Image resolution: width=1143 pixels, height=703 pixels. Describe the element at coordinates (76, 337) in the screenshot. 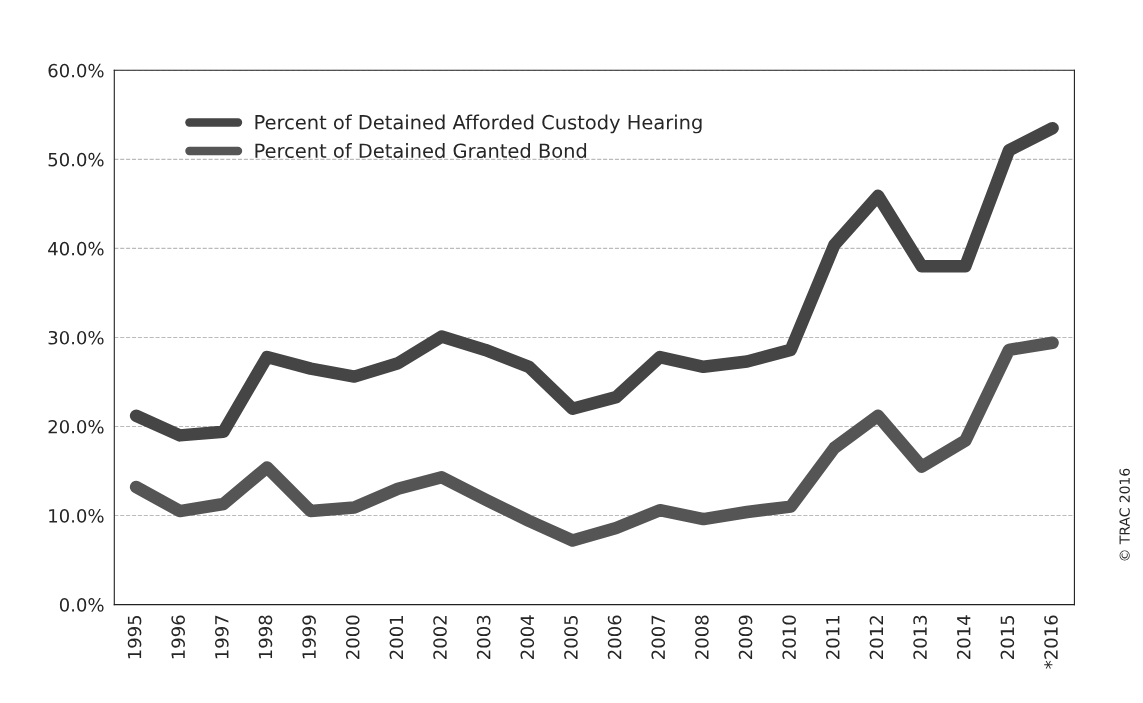

I see `y-tick-label: 30.0%` at that location.